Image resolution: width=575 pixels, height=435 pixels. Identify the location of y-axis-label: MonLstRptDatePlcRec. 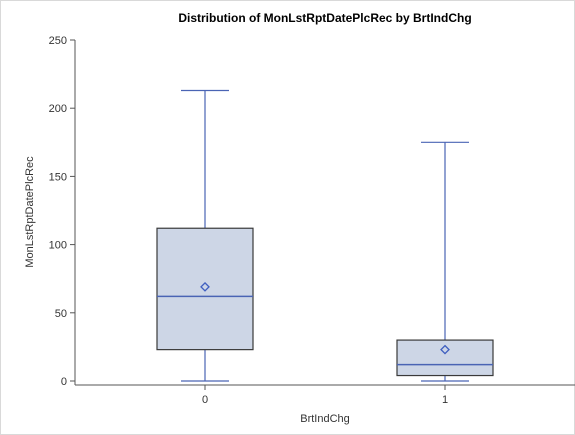
(30, 212).